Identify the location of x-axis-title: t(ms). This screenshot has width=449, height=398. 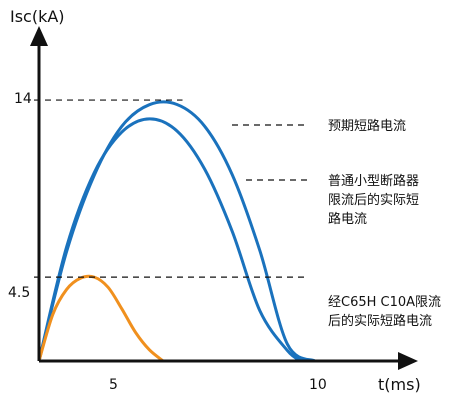
(399, 384).